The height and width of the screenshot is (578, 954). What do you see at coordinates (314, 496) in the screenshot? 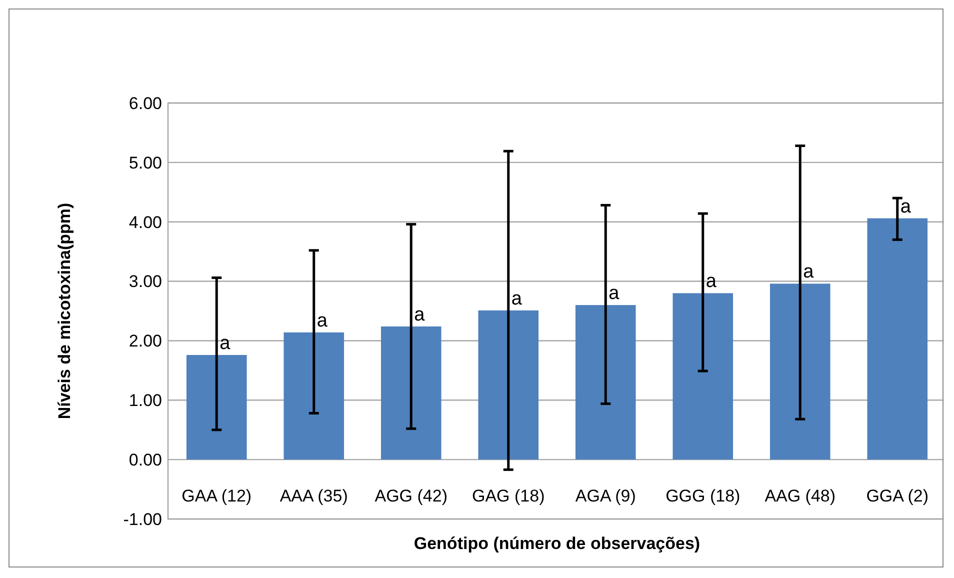
I see `x-tick-label: AAA (35)` at bounding box center [314, 496].